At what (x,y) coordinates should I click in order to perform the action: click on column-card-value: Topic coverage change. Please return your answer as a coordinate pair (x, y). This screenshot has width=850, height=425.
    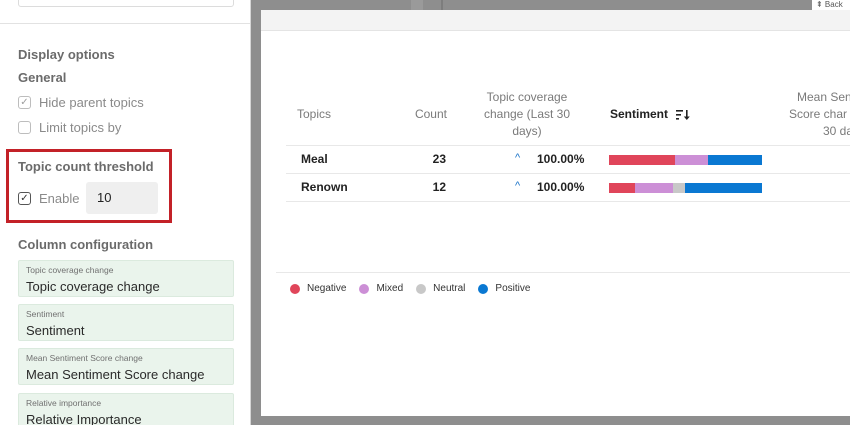
    Looking at the image, I should click on (93, 286).